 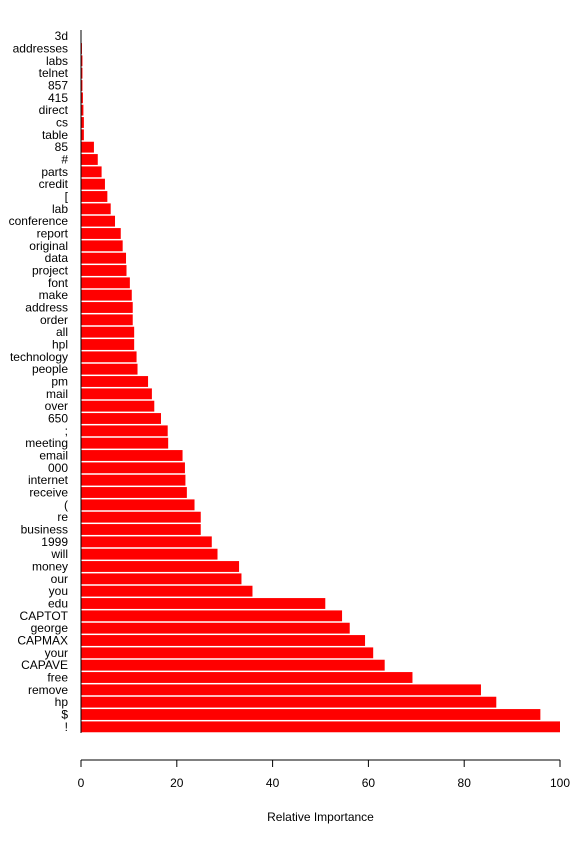 I want to click on x-axis: 0 20 40 60 80 100, so click(x=324, y=775).